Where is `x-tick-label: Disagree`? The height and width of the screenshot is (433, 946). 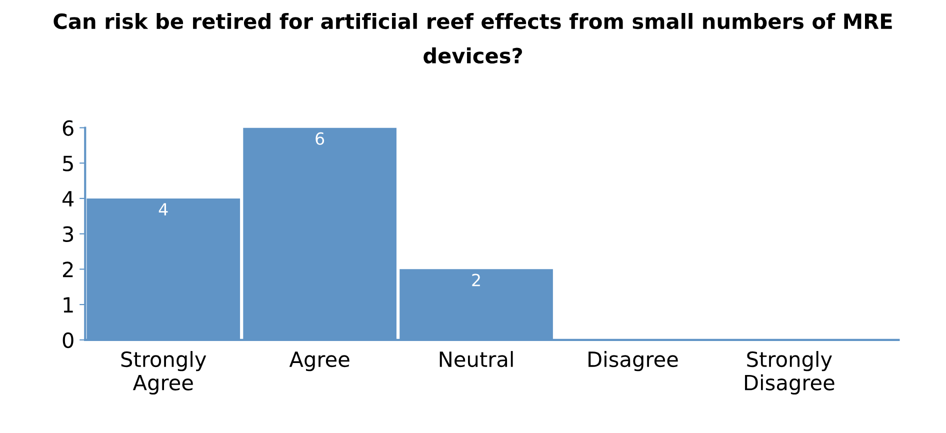 x-tick-label: Disagree is located at coordinates (633, 361).